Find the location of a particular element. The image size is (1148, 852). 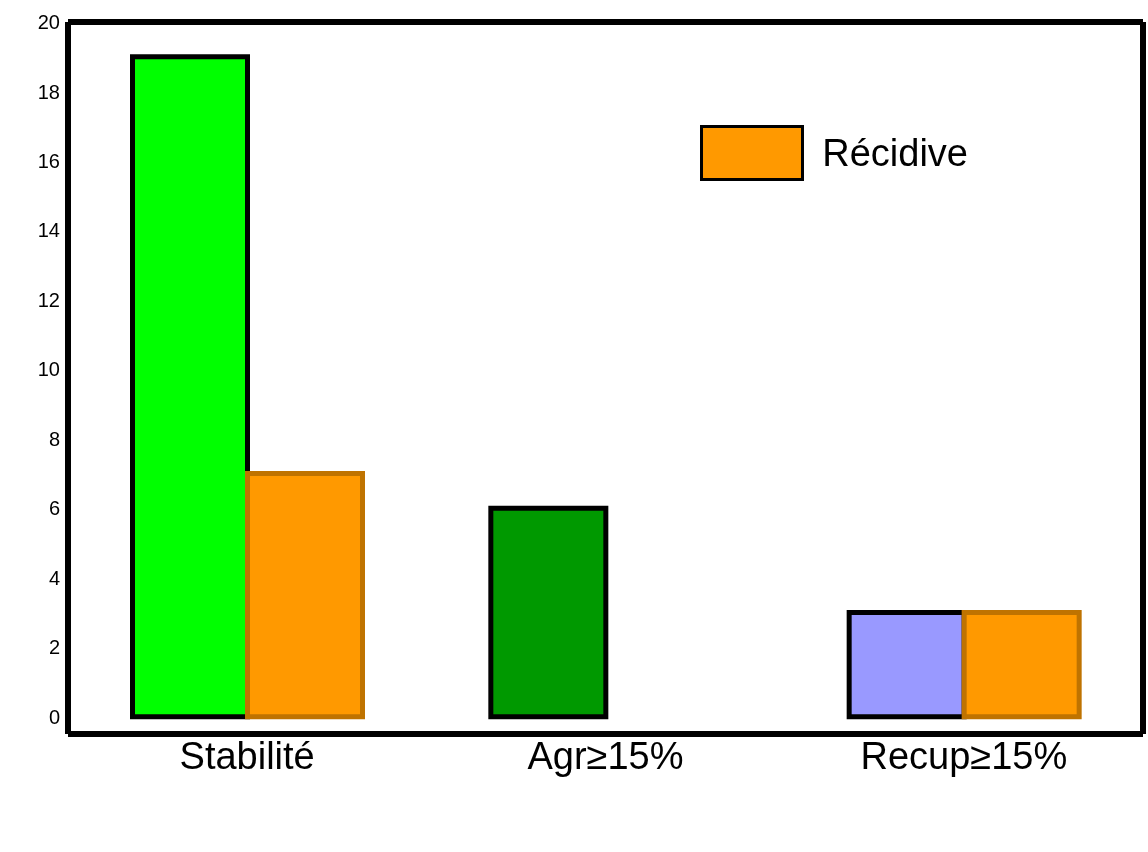

y-tick-label: 6 is located at coordinates (54, 508).